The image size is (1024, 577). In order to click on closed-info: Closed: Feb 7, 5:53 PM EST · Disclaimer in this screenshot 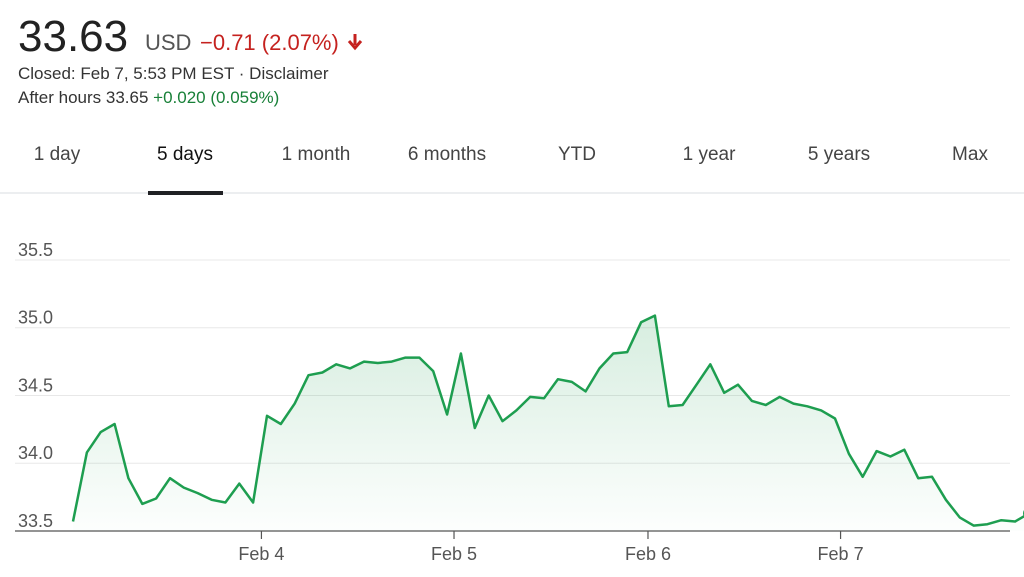, I will do `click(173, 73)`.